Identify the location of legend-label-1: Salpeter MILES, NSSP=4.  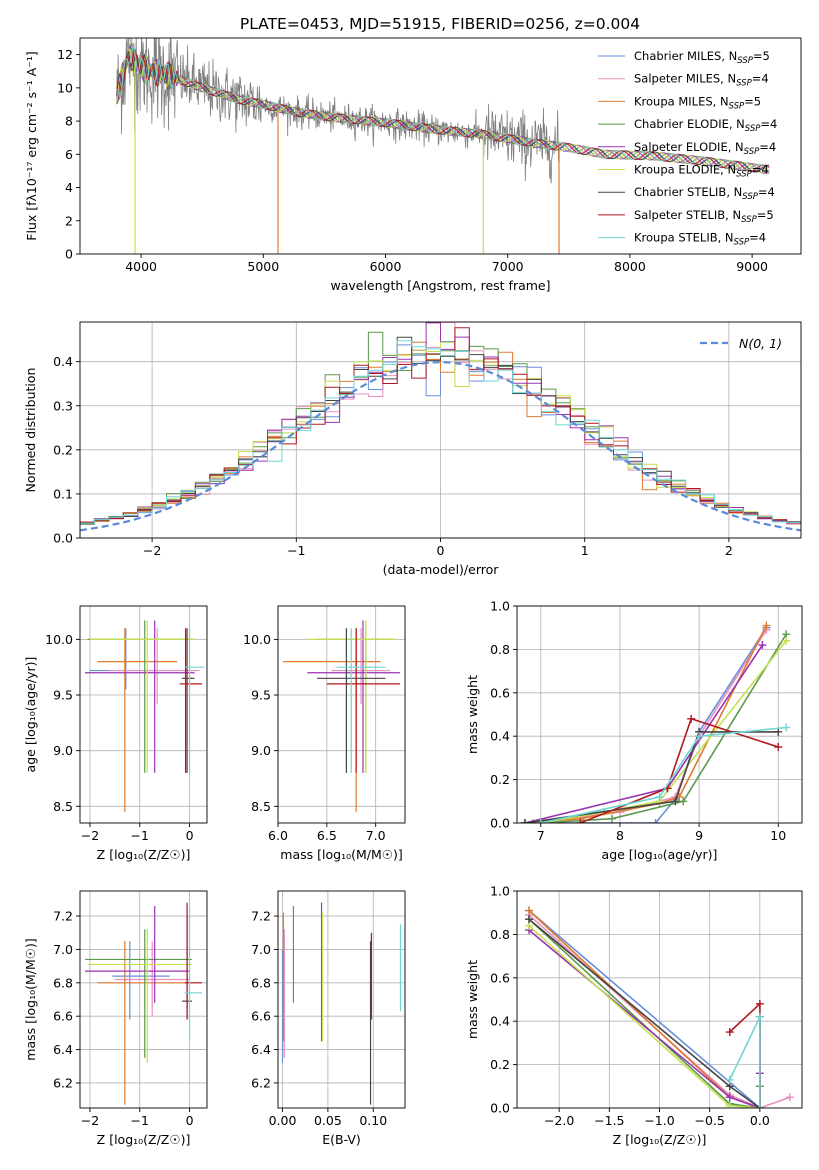
(701, 80).